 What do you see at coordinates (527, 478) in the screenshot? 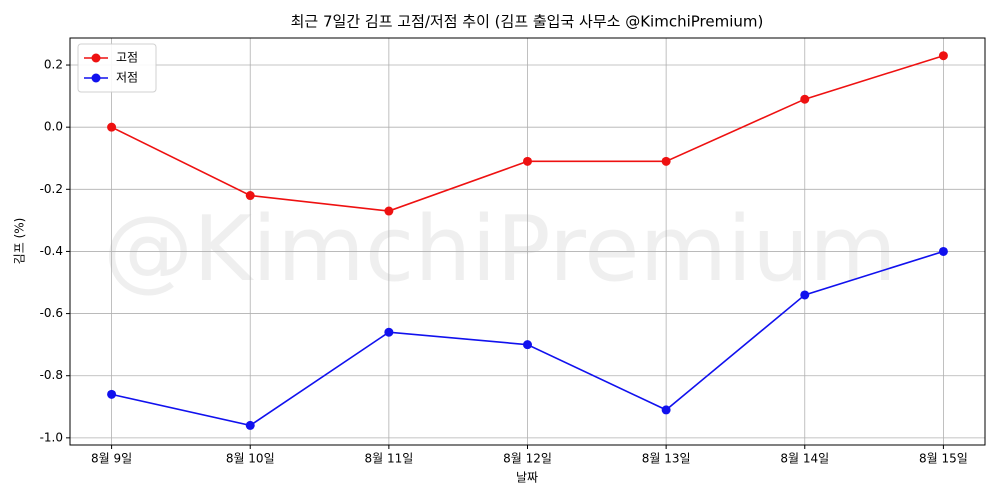
I see `x-axis-label: 날짜` at bounding box center [527, 478].